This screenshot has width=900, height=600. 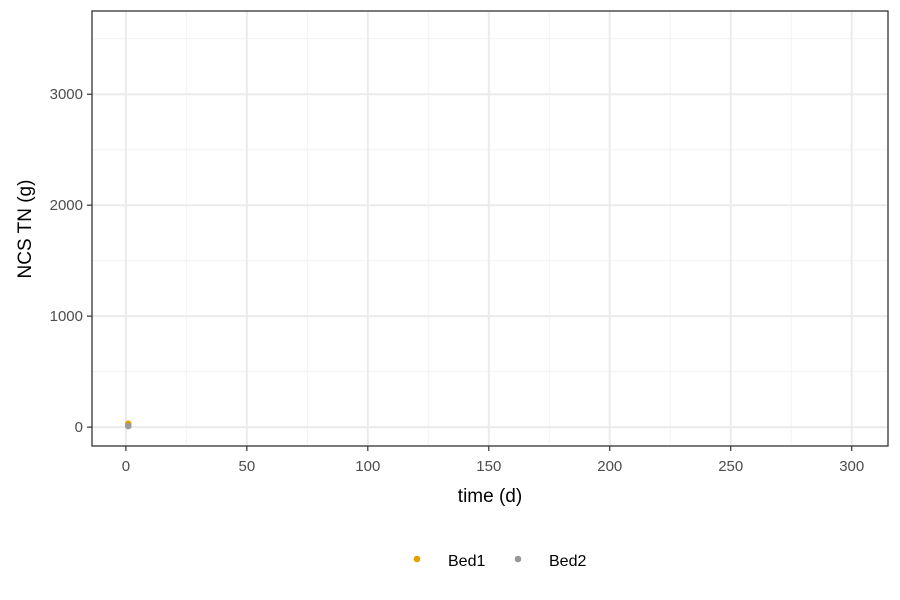 What do you see at coordinates (490, 496) in the screenshot?
I see `x-axis-title: time (d)` at bounding box center [490, 496].